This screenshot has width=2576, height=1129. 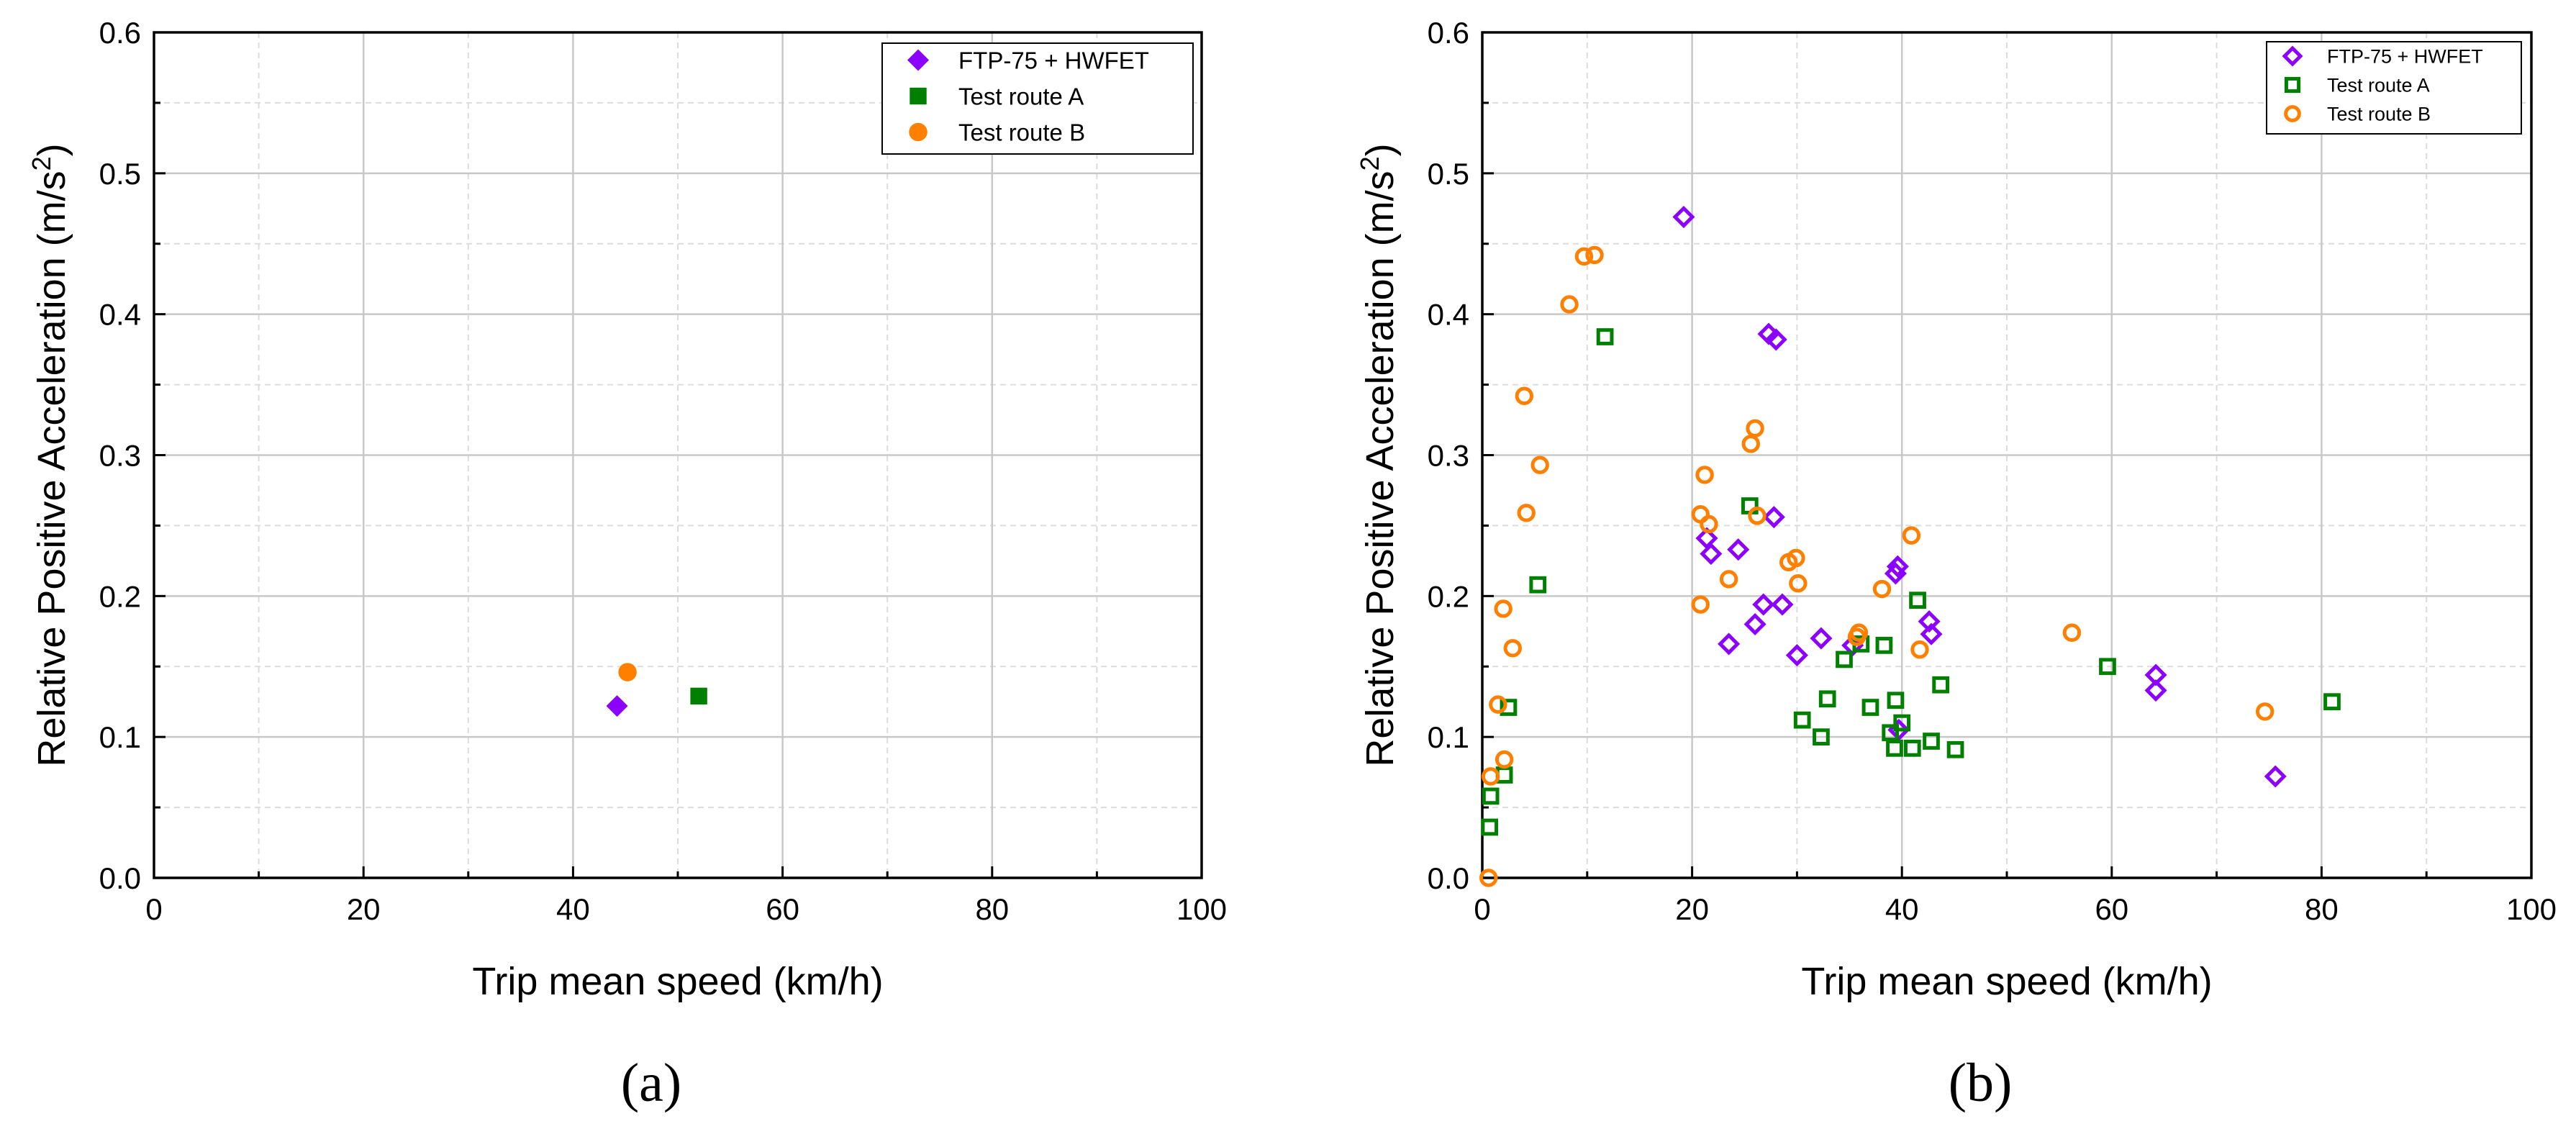 I want to click on series-test-route-b, so click(x=627, y=672).